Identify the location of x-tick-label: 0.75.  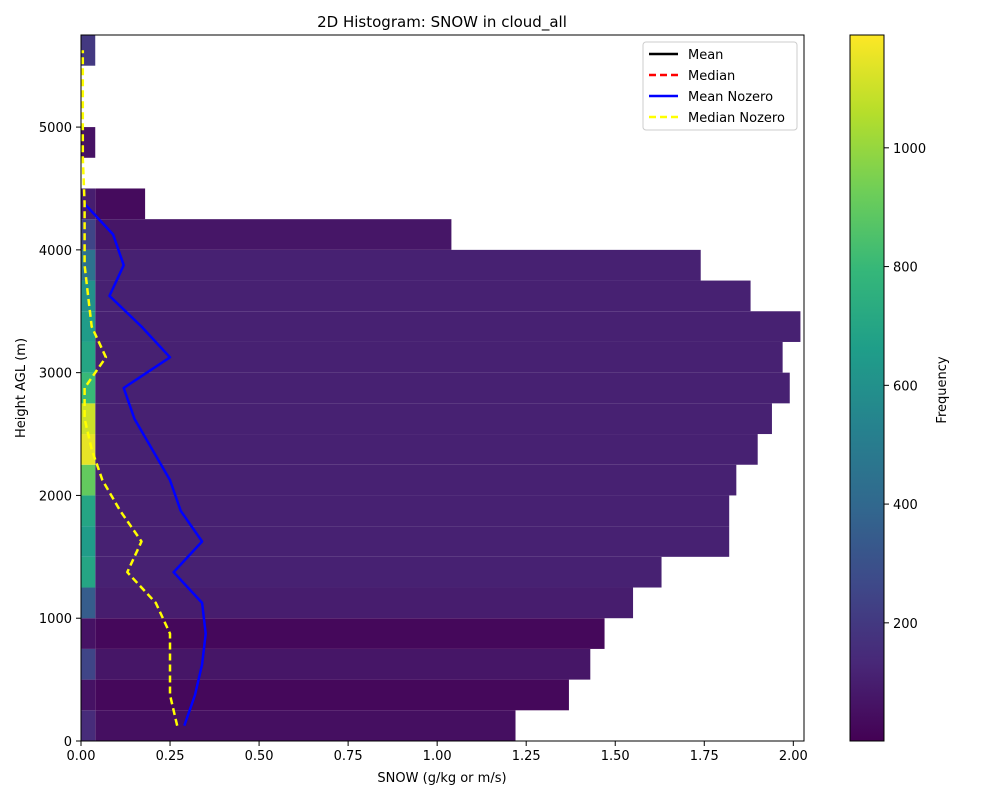
(348, 756).